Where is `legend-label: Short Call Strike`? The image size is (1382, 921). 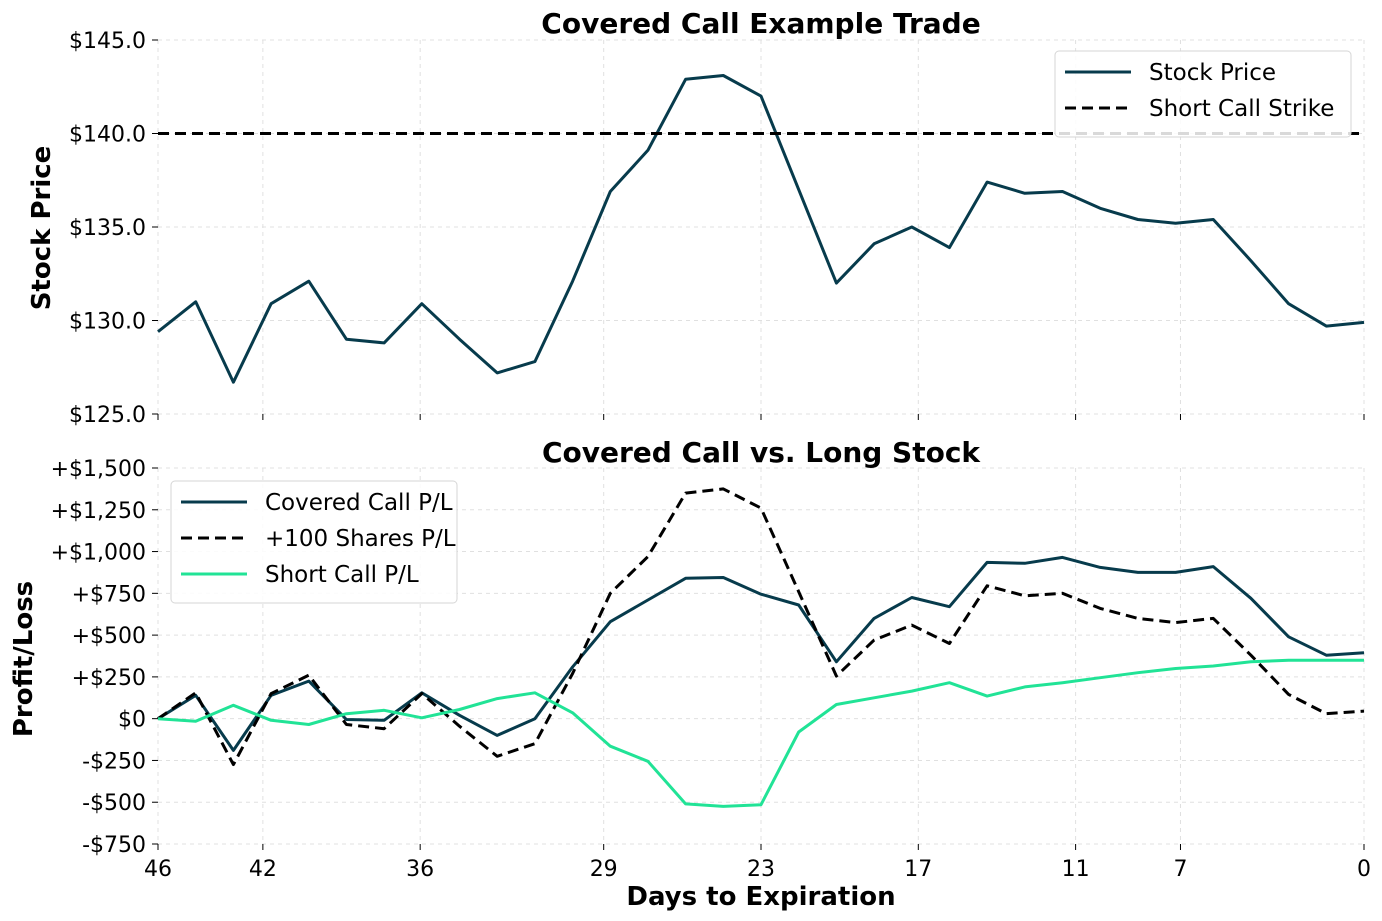
legend-label: Short Call Strike is located at coordinates (1241, 109).